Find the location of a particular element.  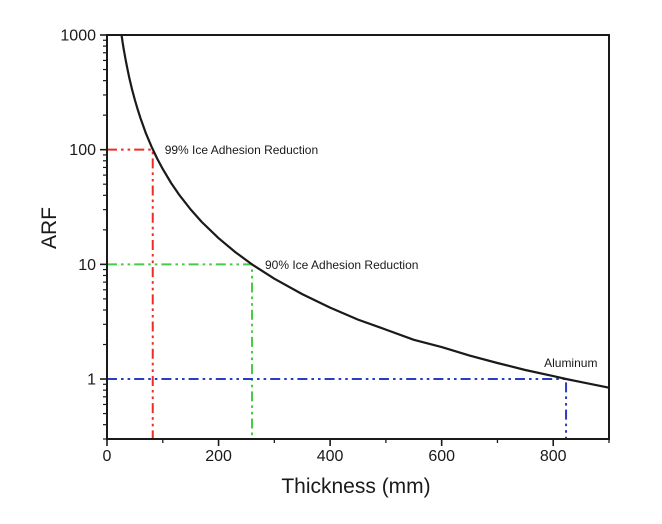

y-tick-label: 1000 is located at coordinates (78, 36).